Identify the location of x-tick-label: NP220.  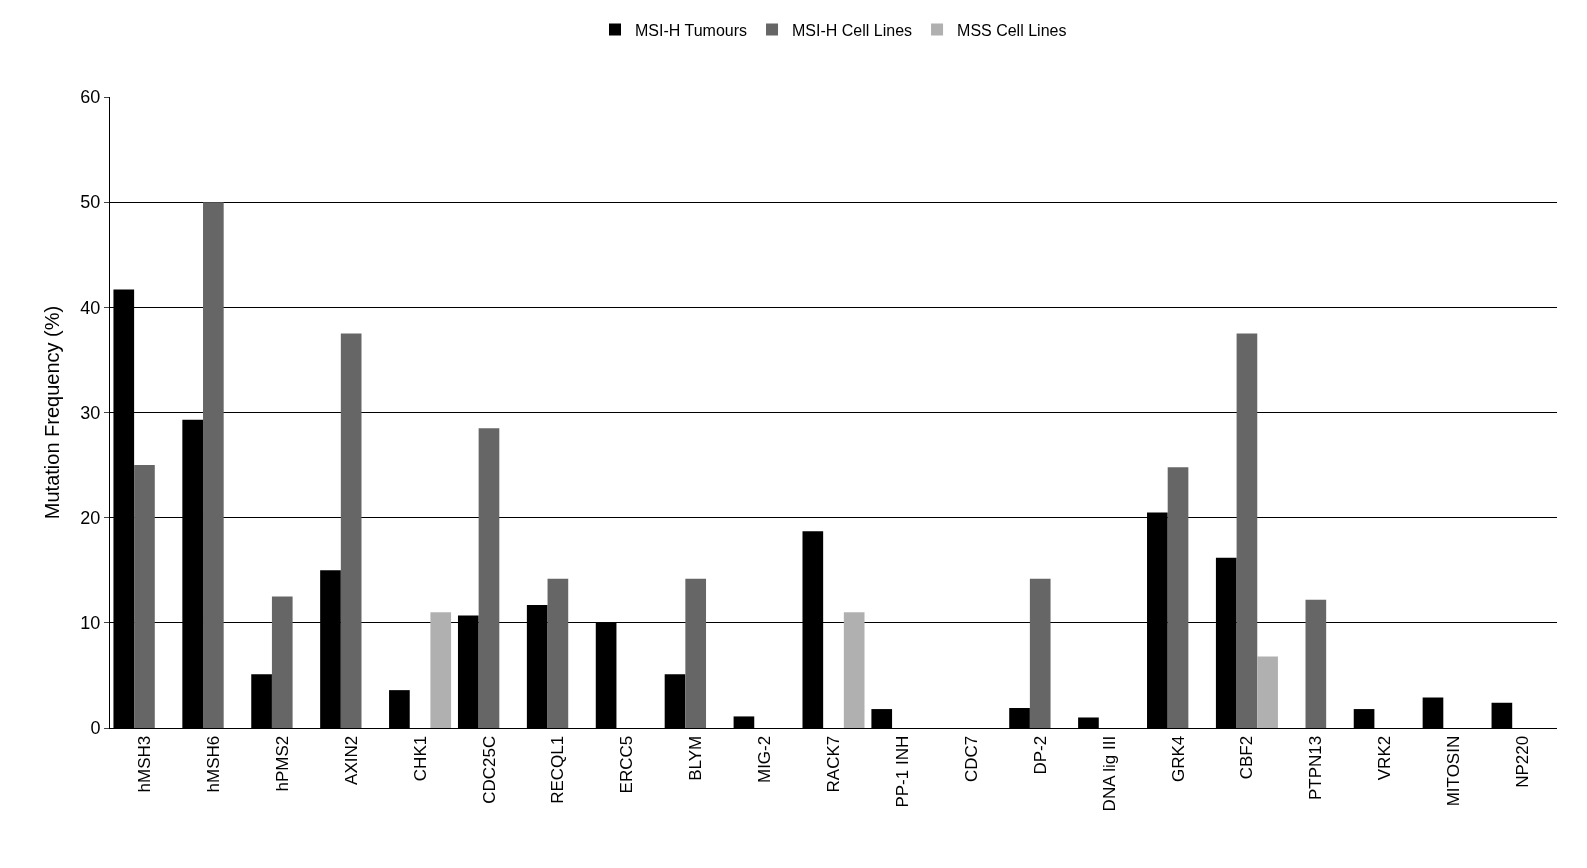
(1523, 761).